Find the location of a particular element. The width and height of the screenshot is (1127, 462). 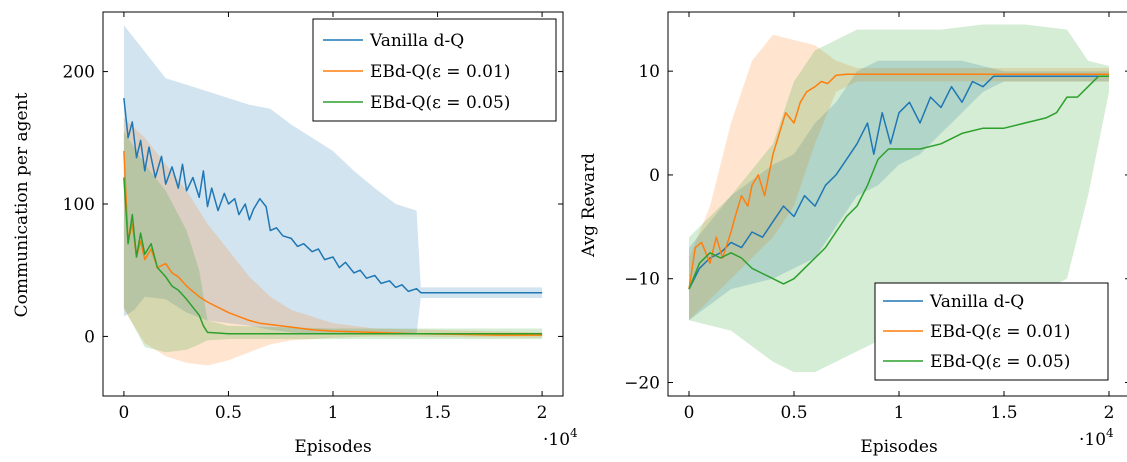

c0-xtick-label: 0 is located at coordinates (123, 413).